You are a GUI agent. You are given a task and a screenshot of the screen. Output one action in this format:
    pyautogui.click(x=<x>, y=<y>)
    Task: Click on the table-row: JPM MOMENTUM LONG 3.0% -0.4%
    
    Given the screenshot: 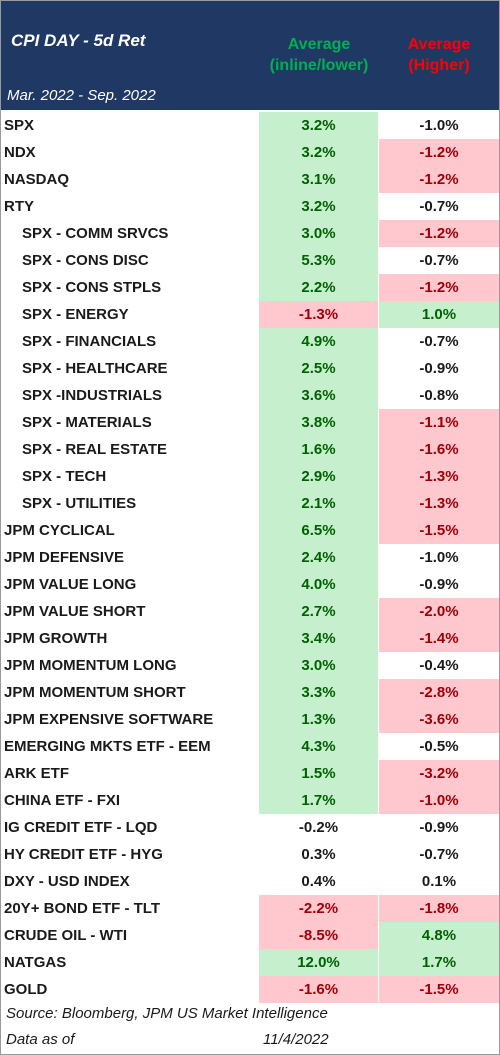 What is the action you would take?
    pyautogui.click(x=250, y=665)
    